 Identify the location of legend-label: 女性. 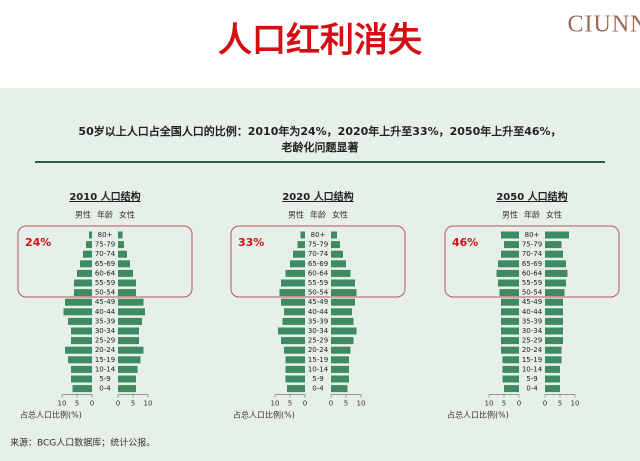
(127, 215).